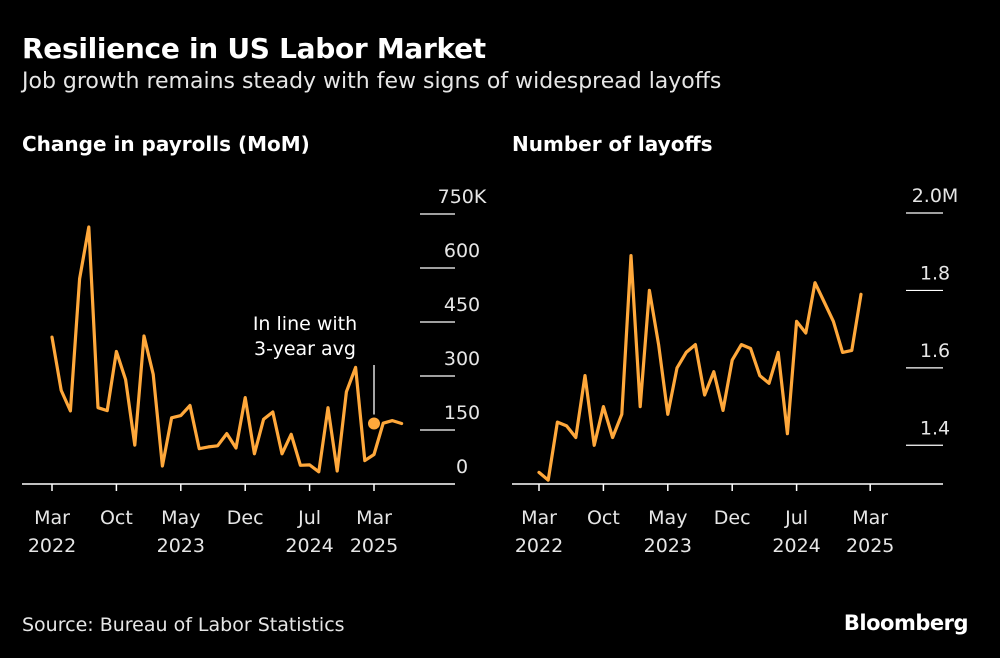 The height and width of the screenshot is (658, 1000). Describe the element at coordinates (462, 197) in the screenshot. I see `y-tick-label: 750K` at that location.